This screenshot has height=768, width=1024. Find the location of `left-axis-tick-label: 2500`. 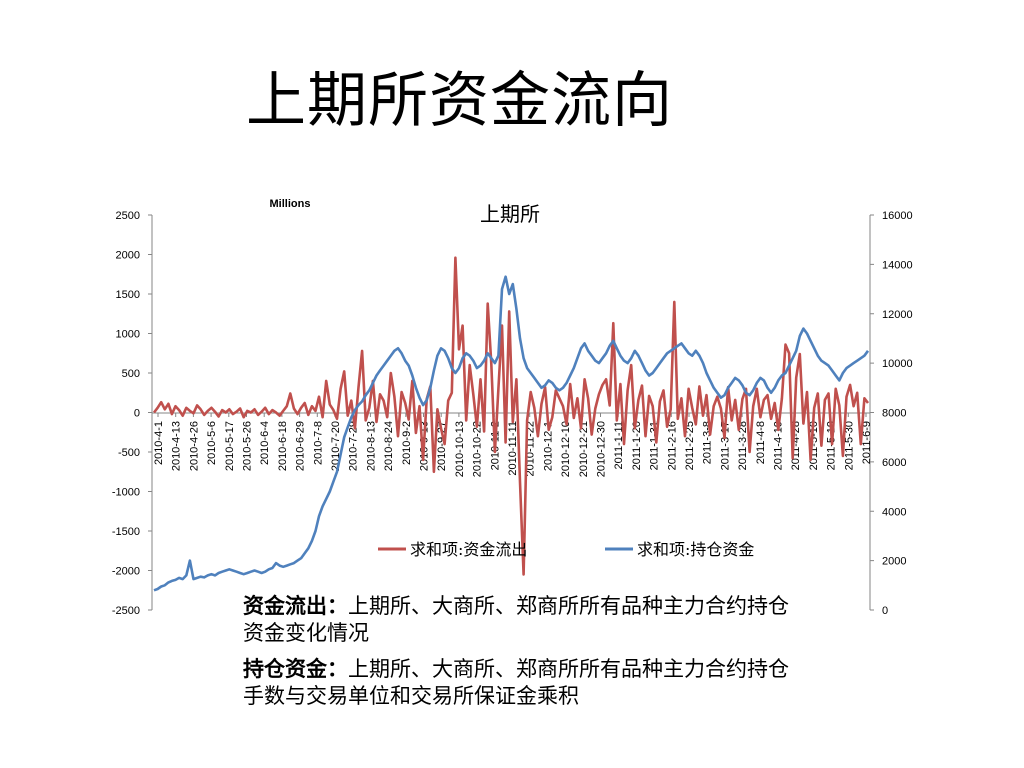

left-axis-tick-label: 2500 is located at coordinates (128, 216).